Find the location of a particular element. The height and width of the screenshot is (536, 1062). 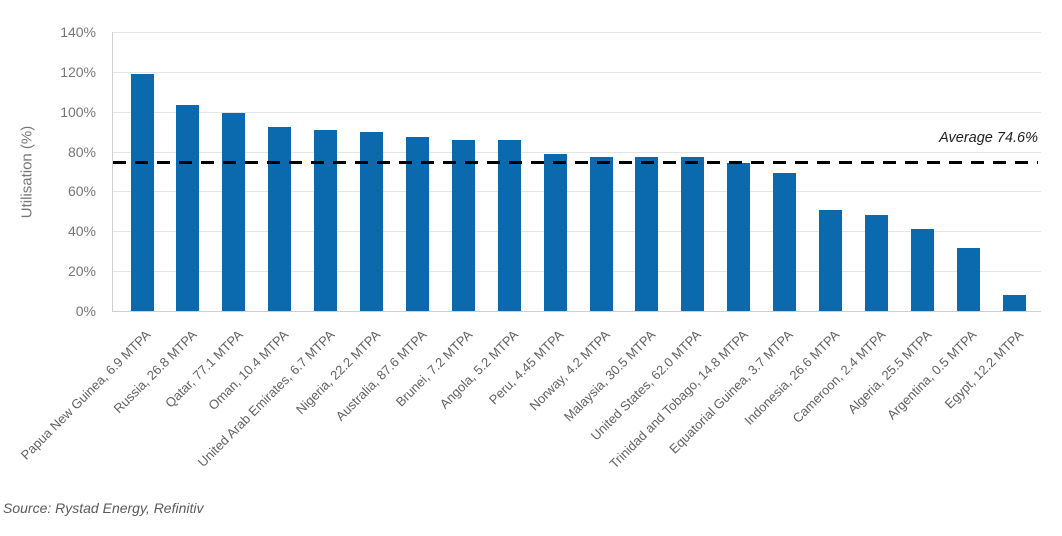

x-category-label-text: Angola, 5.2 MTPA is located at coordinates (478, 369).